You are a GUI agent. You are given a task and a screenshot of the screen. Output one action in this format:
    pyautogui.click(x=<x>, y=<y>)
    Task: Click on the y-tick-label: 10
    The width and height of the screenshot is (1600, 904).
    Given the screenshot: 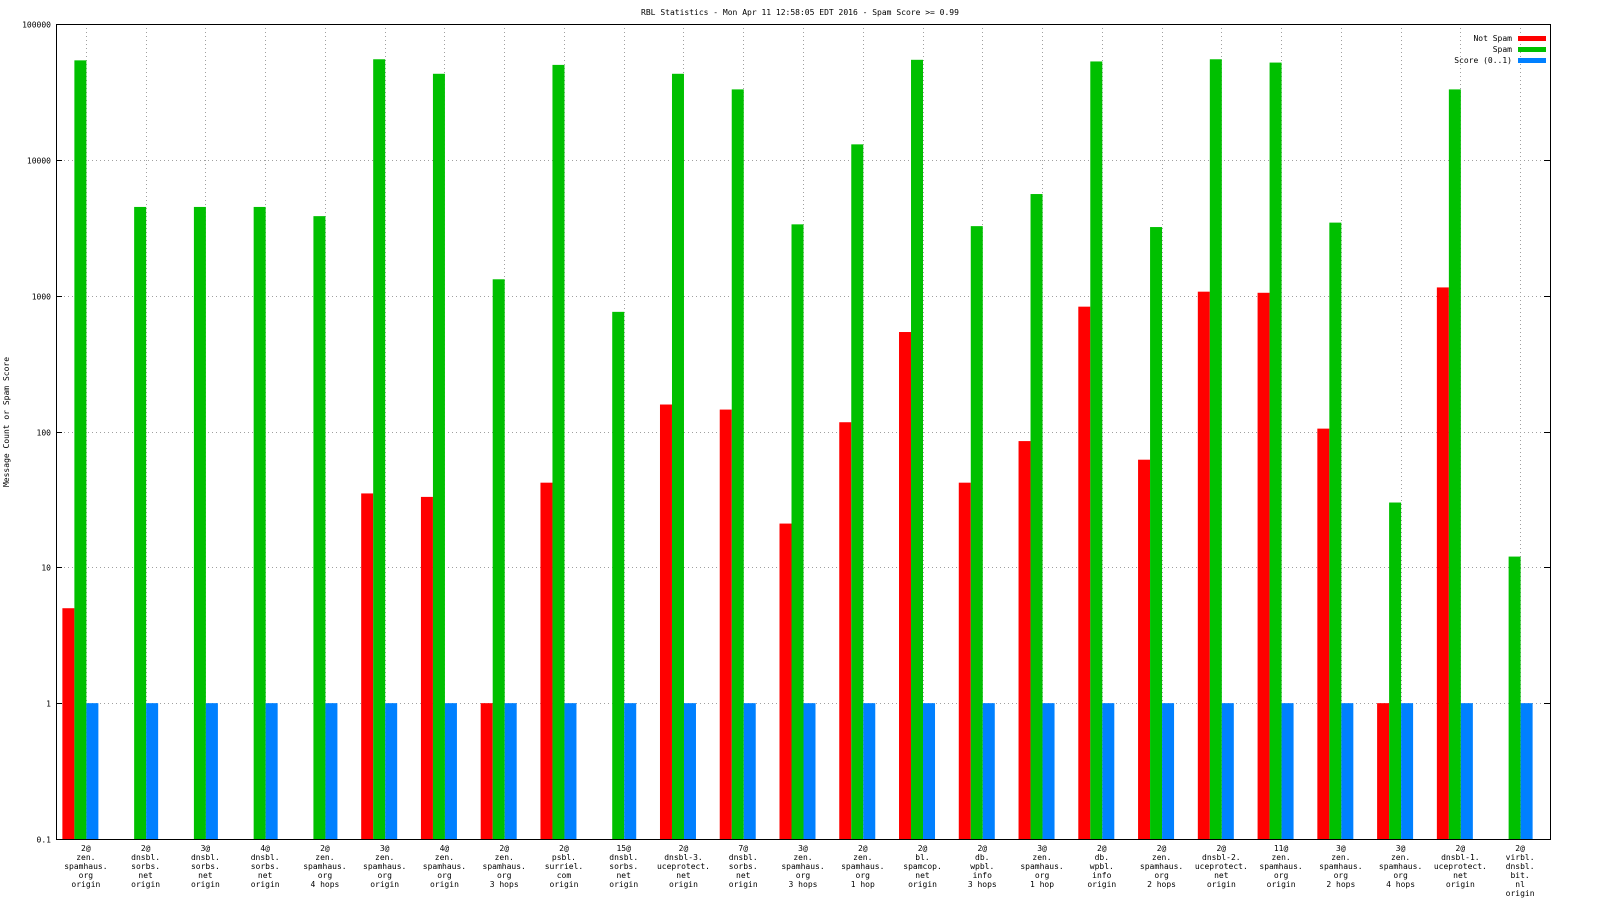 What is the action you would take?
    pyautogui.click(x=46, y=568)
    